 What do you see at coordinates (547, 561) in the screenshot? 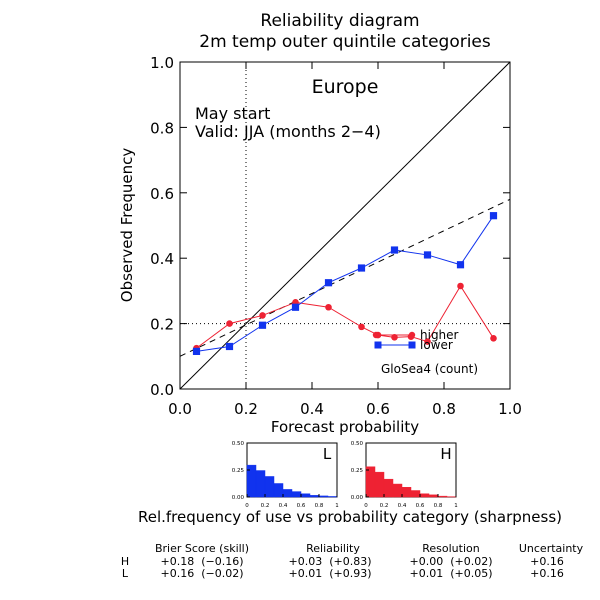
I see `score-row-h-uncertainty: +0.16` at bounding box center [547, 561].